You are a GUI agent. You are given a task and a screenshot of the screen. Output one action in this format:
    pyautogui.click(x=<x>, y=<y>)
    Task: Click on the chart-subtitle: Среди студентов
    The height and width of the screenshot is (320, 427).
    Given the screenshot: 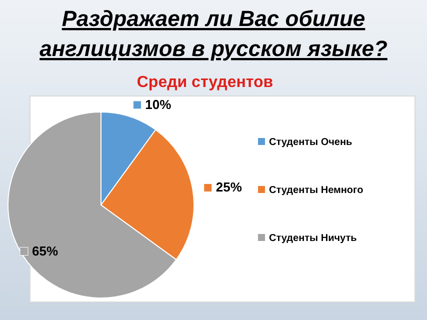 What is the action you would take?
    pyautogui.click(x=205, y=82)
    